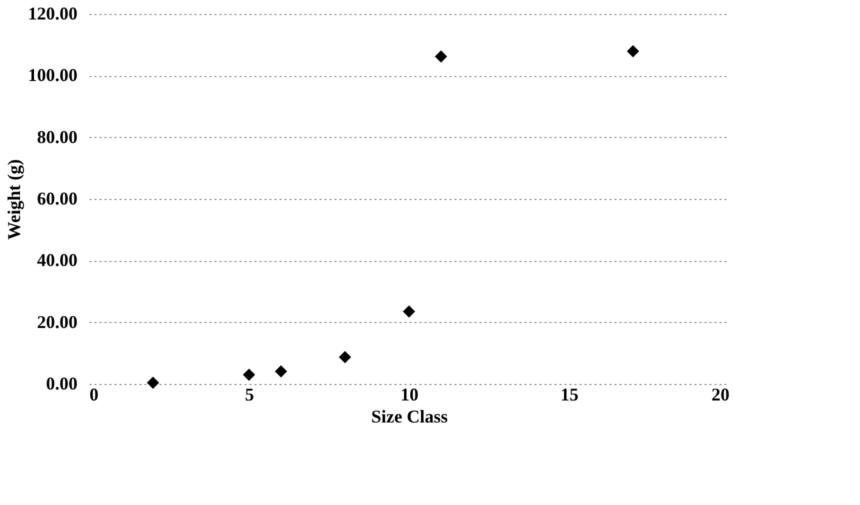 The width and height of the screenshot is (860, 505). What do you see at coordinates (53, 14) in the screenshot?
I see `y-tick-label: 120.00` at bounding box center [53, 14].